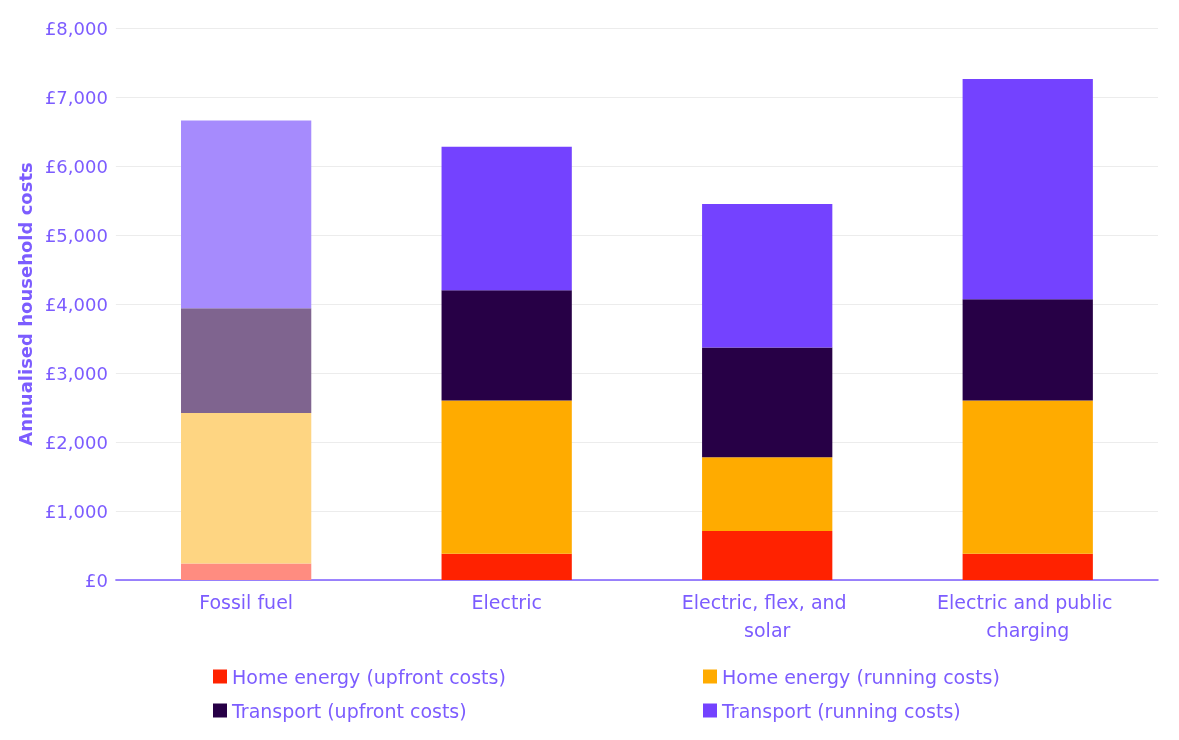 The image size is (1179, 740). I want to click on y-tick-label: £6,000, so click(76, 166).